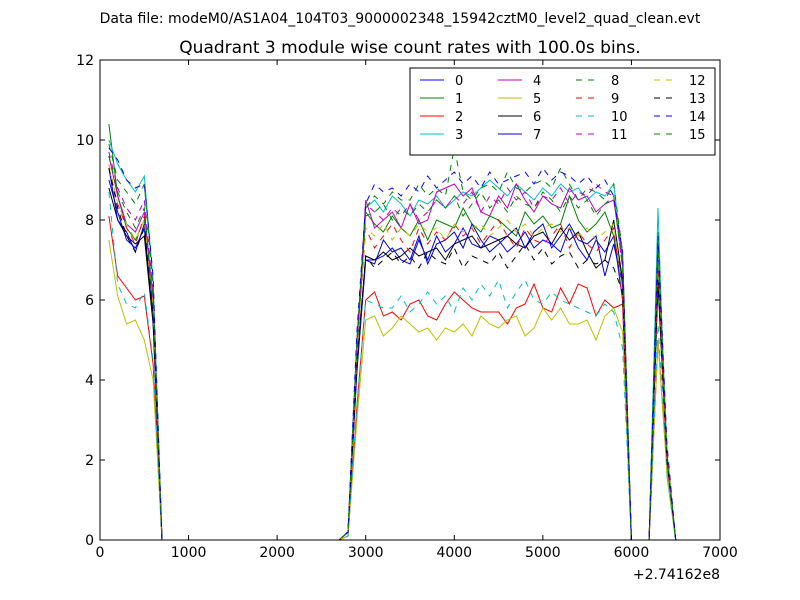 The image size is (800, 600). Describe the element at coordinates (89, 541) in the screenshot. I see `y-tick-label: 0` at that location.